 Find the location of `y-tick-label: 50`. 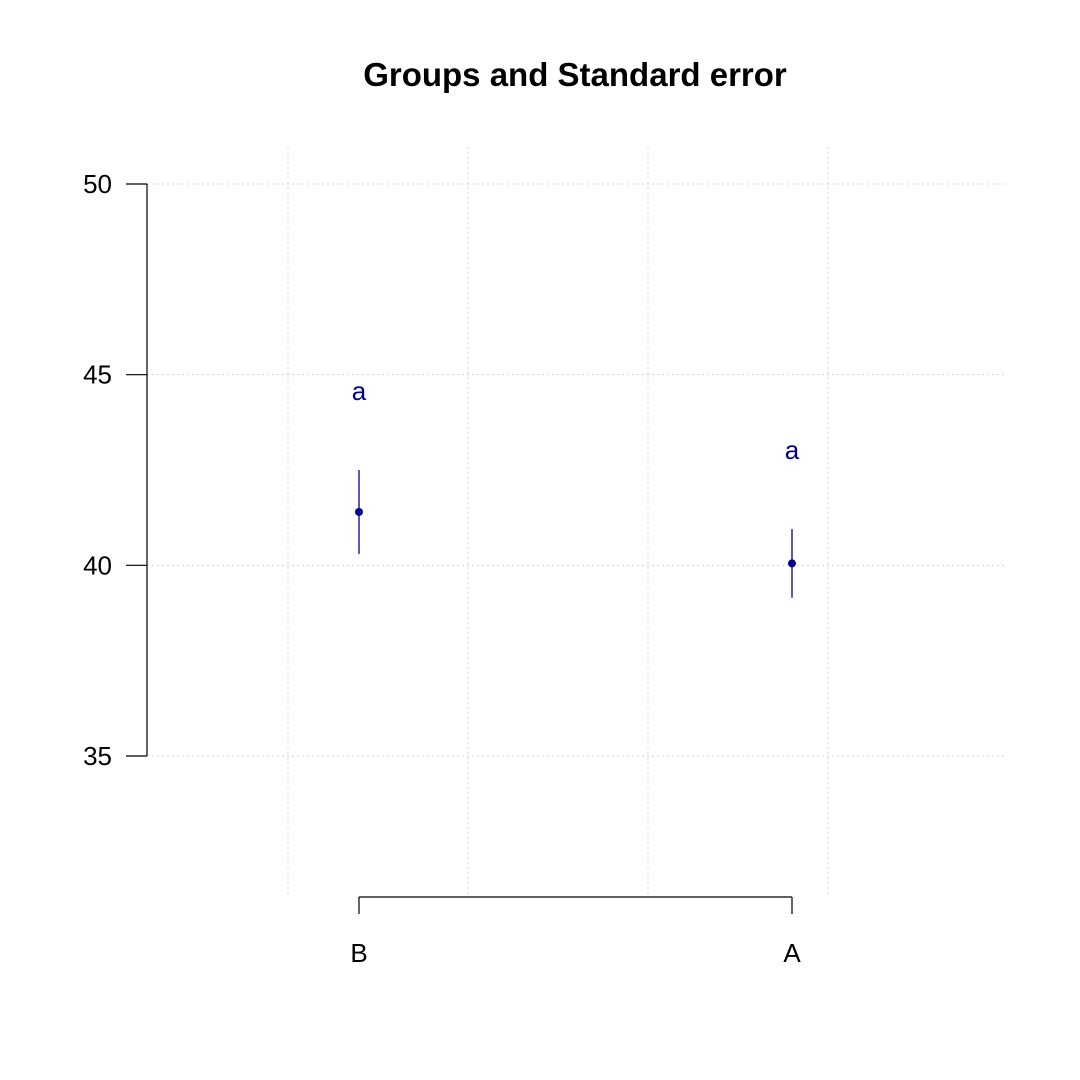

y-tick-label: 50 is located at coordinates (97, 184).